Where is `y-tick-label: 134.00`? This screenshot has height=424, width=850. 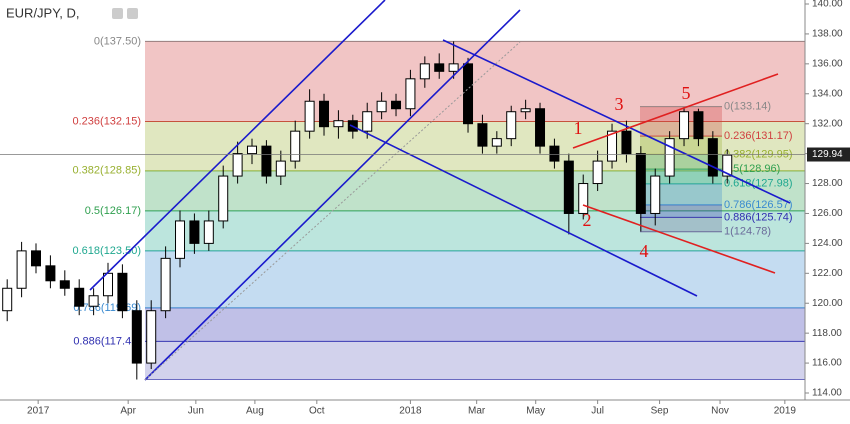 y-tick-label: 134.00 is located at coordinates (827, 93).